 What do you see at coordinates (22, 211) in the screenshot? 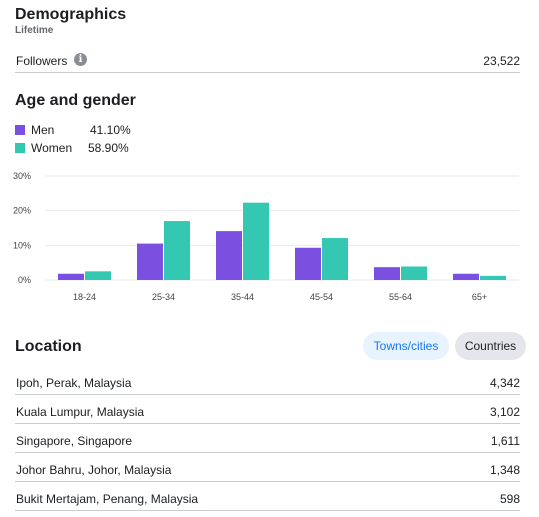
I see `y-tick-label: 20%` at bounding box center [22, 211].